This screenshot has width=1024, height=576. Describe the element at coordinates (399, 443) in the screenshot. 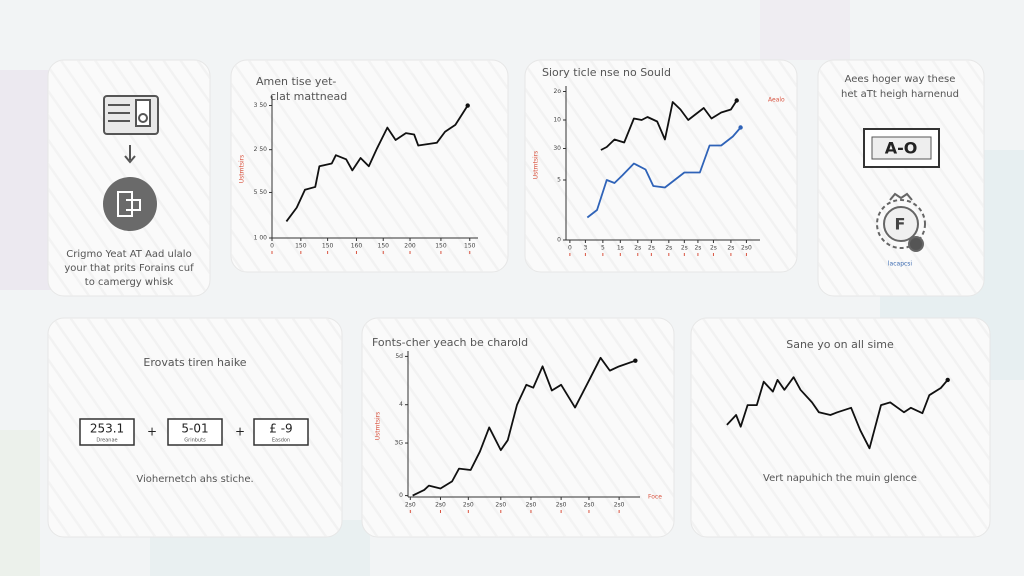

I see `y-tick-label: 3G` at that location.